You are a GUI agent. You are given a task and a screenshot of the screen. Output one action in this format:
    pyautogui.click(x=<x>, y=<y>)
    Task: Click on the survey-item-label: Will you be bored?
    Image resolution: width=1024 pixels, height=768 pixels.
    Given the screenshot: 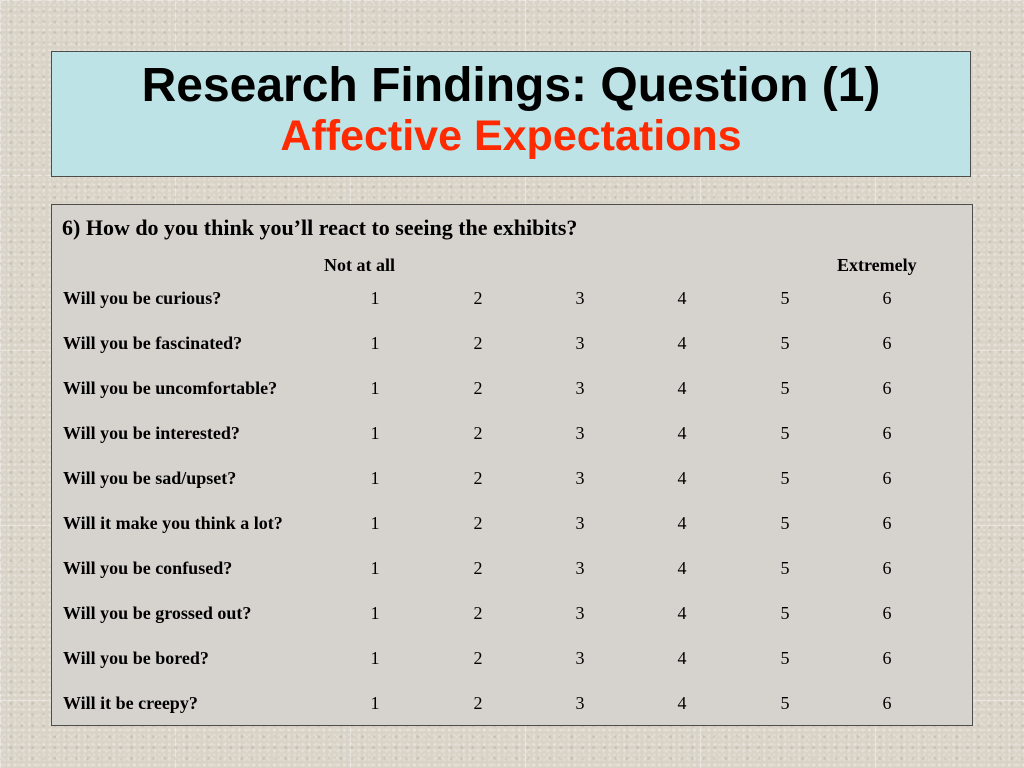 What is the action you would take?
    pyautogui.click(x=136, y=658)
    